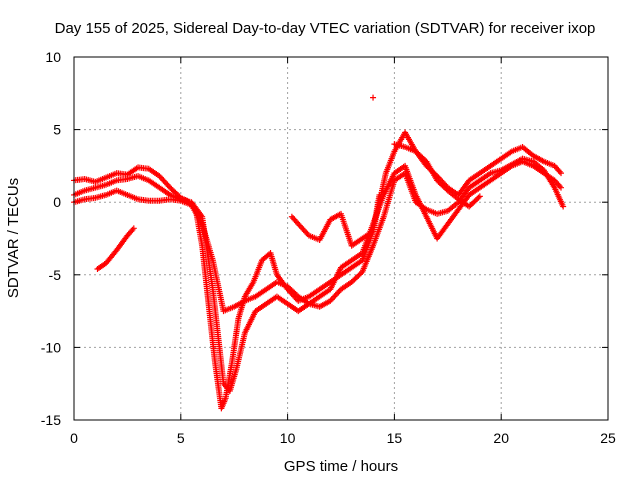 The image size is (640, 480). Describe the element at coordinates (373, 97) in the screenshot. I see `outlier-point` at that location.